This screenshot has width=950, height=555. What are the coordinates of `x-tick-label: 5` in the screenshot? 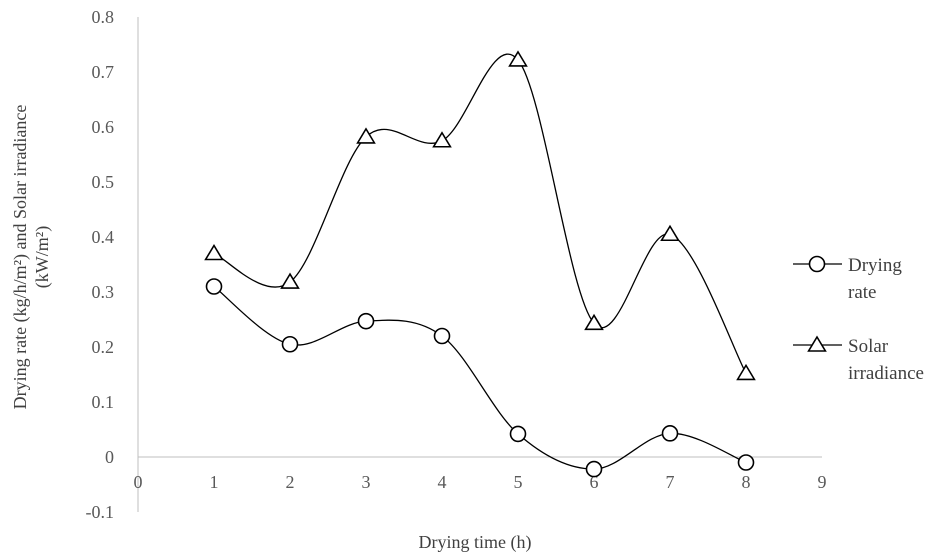 It's located at (518, 482).